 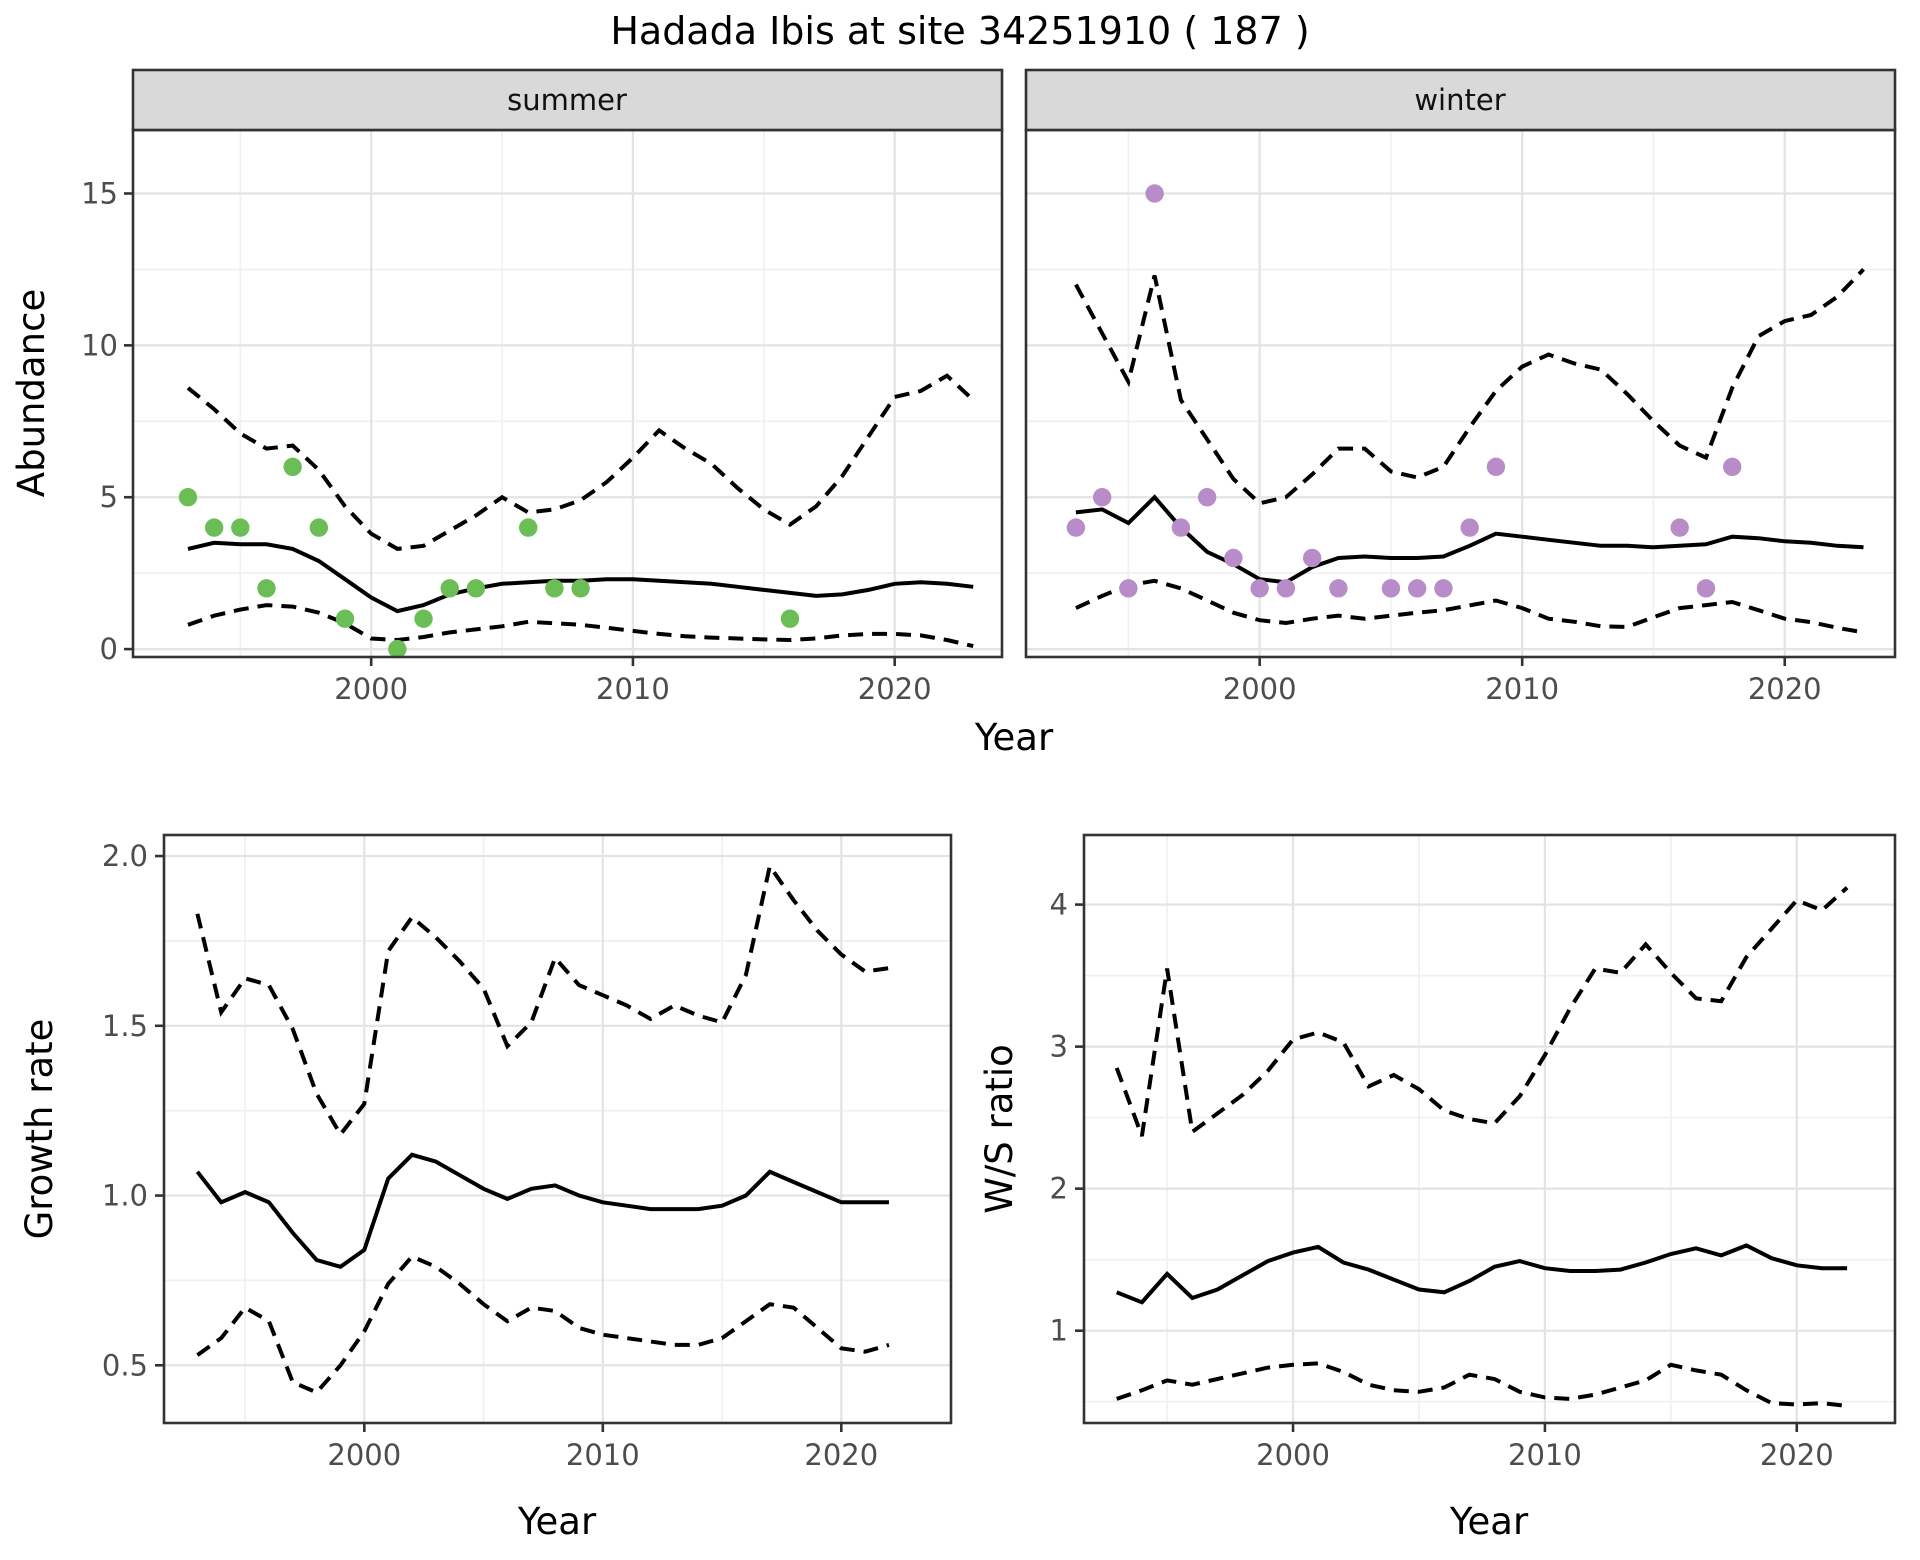 I want to click on y-tick-label: 5, so click(x=109, y=497).